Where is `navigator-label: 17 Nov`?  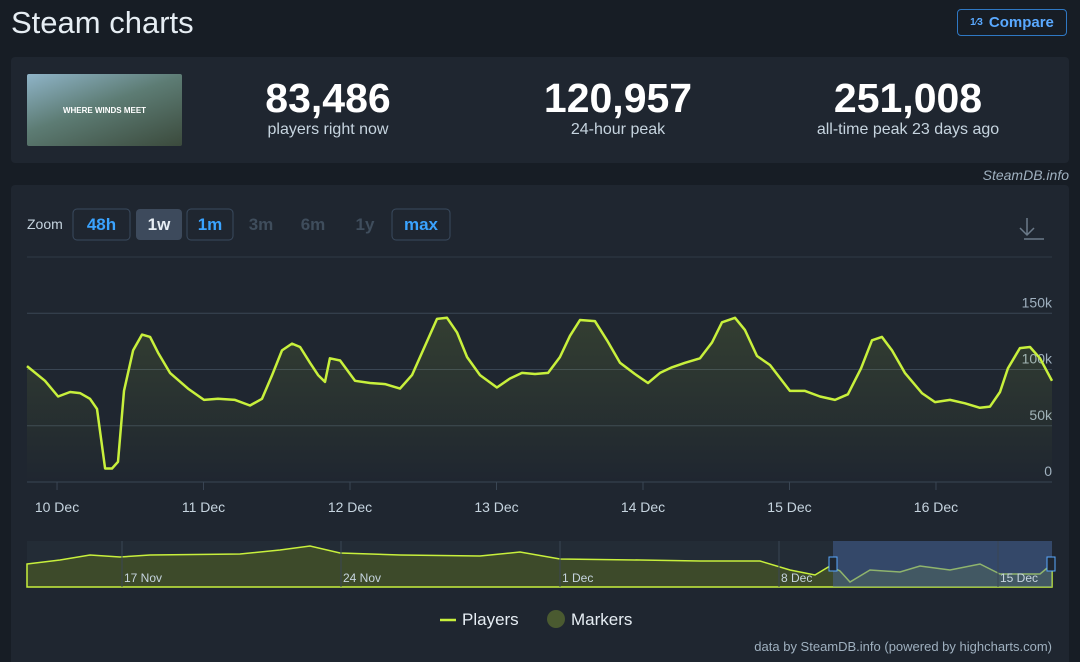
navigator-label: 17 Nov is located at coordinates (143, 578).